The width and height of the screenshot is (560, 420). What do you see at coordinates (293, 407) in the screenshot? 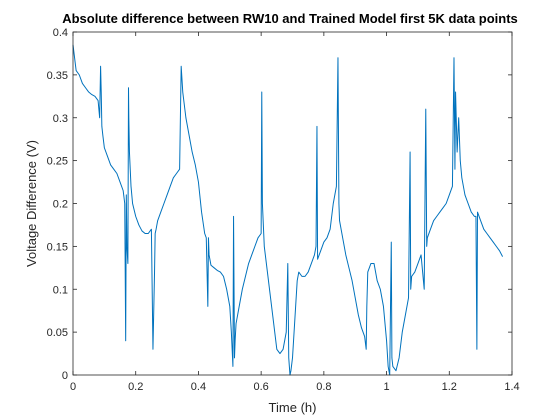
I see `x-axis-label: Time (h)` at bounding box center [293, 407].